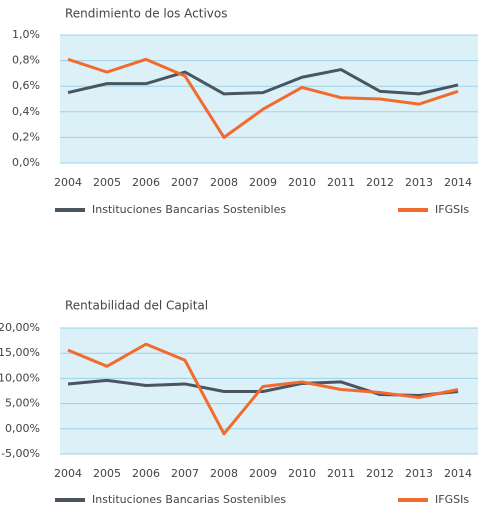 The image size is (500, 521). Describe the element at coordinates (20, 377) in the screenshot. I see `y-tick-label: 10,00%` at that location.